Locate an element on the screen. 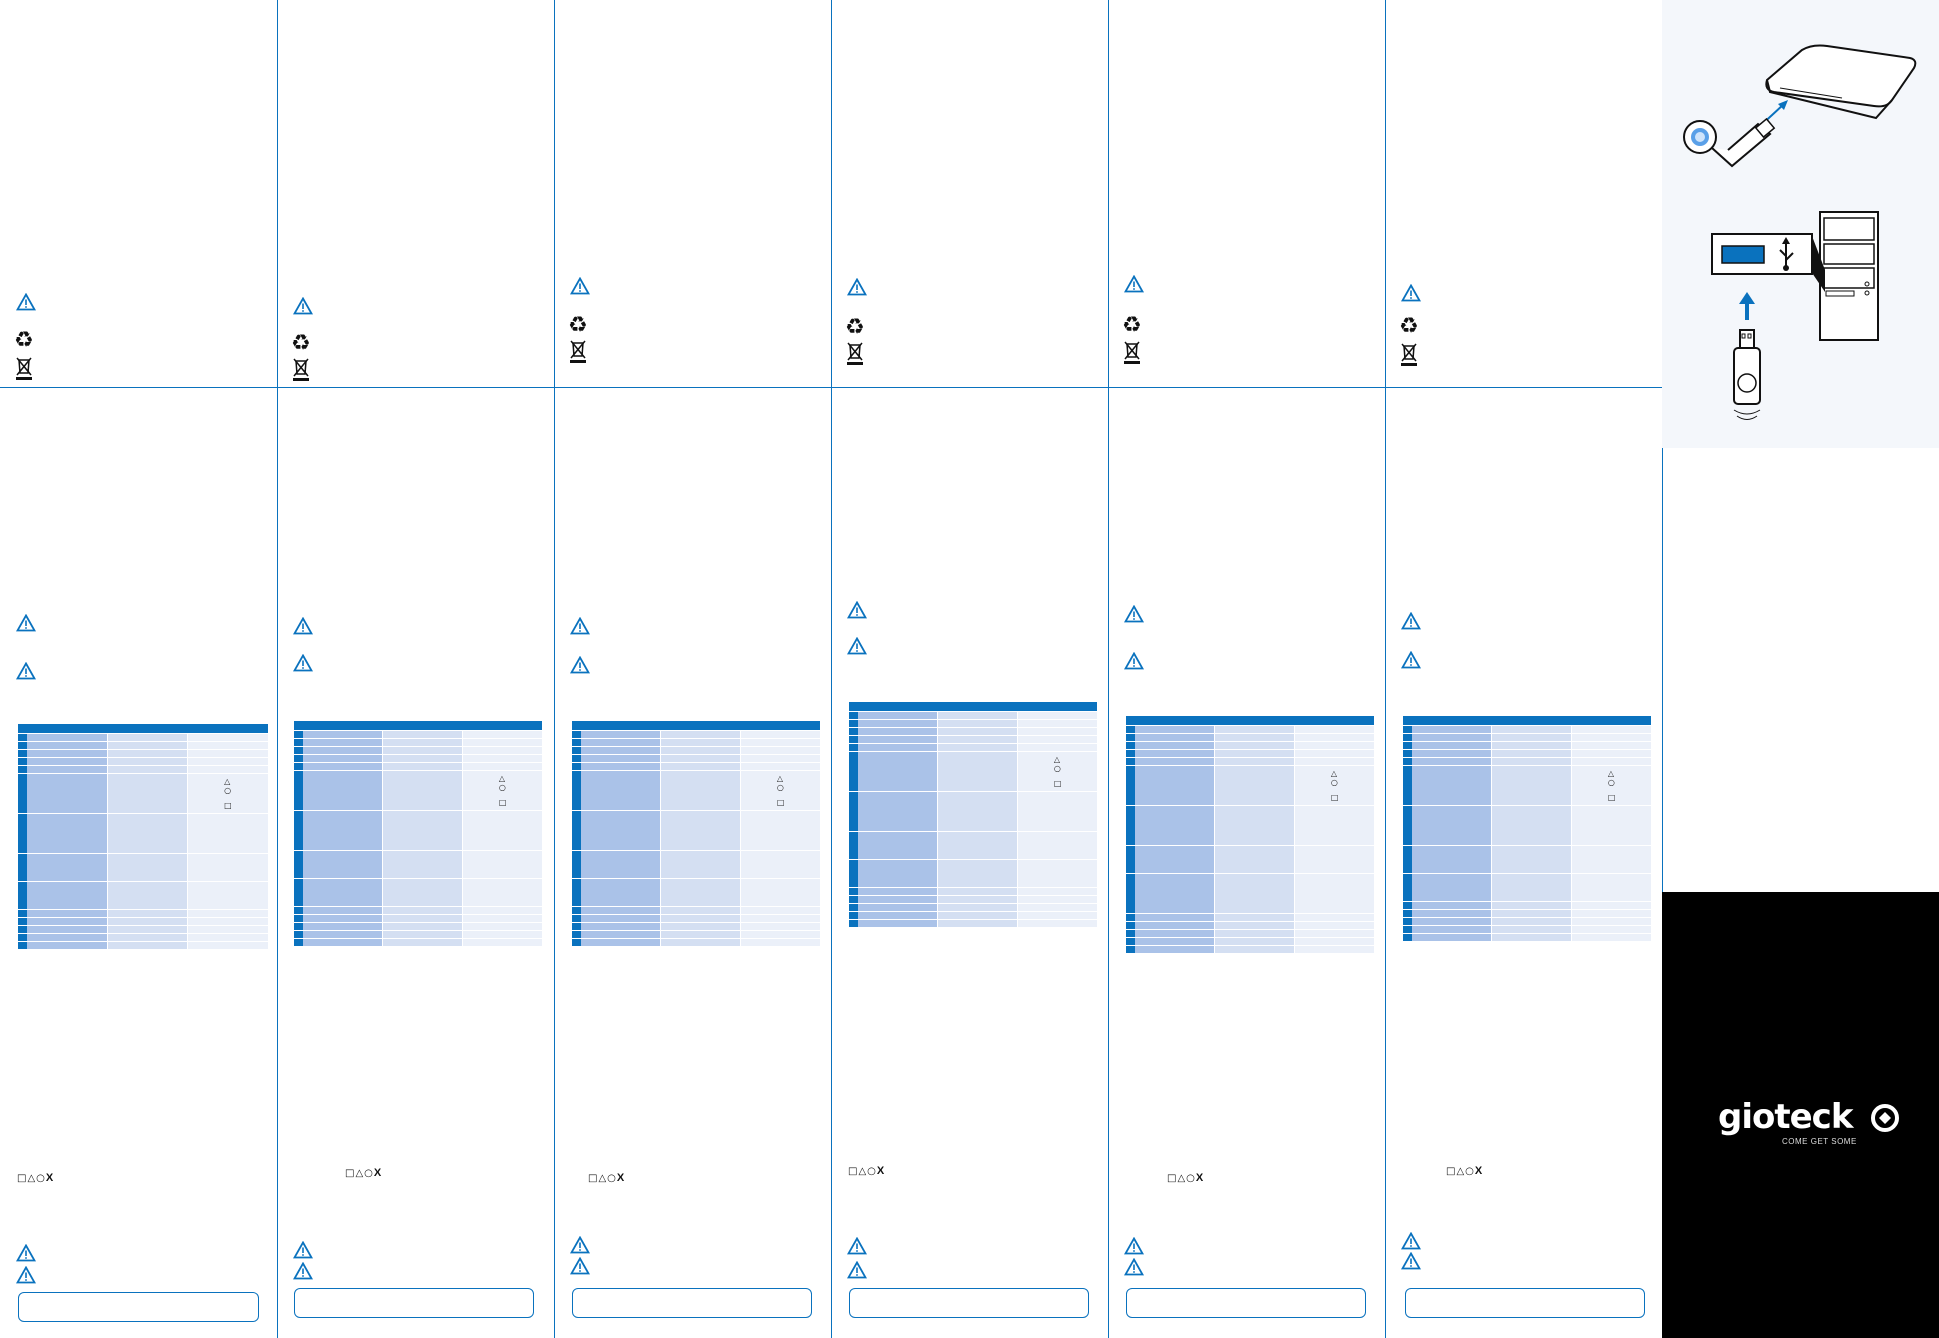  logo-mark-icon is located at coordinates (1885, 1118).